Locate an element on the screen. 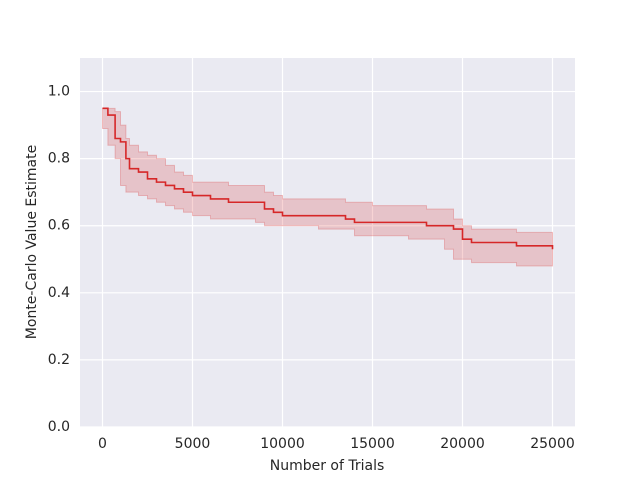 The height and width of the screenshot is (480, 640). y-tick-label: 0.6 is located at coordinates (59, 226).